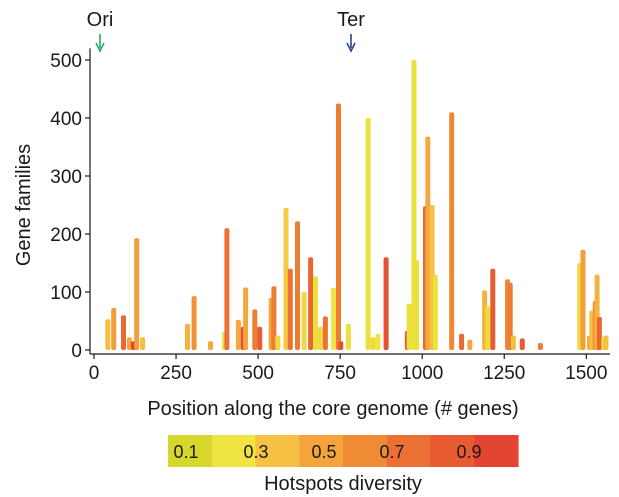 This screenshot has width=619, height=497. Describe the element at coordinates (24, 205) in the screenshot. I see `y-axis-label: Gene families` at that location.